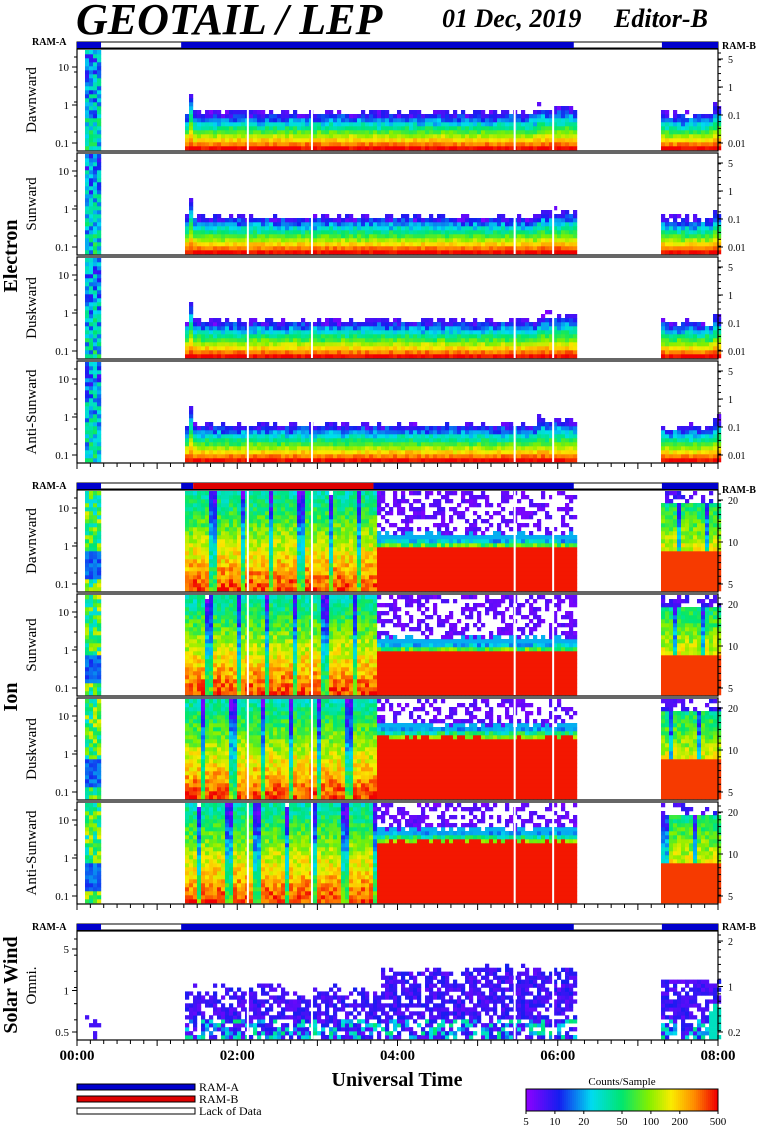  Describe the element at coordinates (219, 1087) in the screenshot. I see `legend-label: RAM-A` at that location.